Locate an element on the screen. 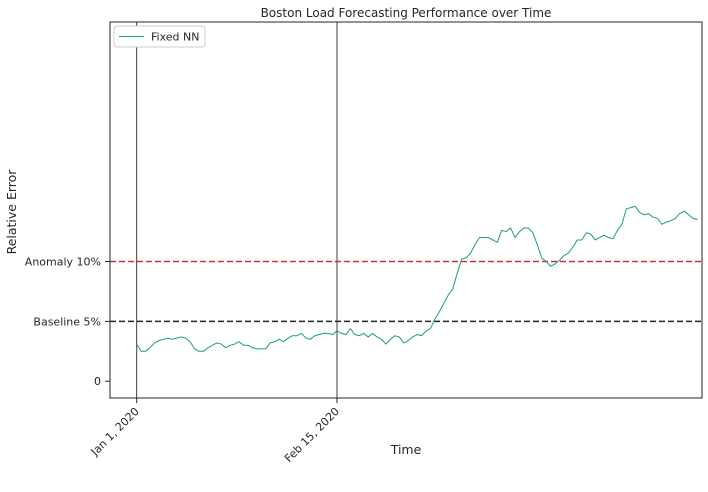 Image resolution: width=708 pixels, height=492 pixels. y-axis-ticks: 0 Baseline 5% Anomaly 10% is located at coordinates (67, 321).